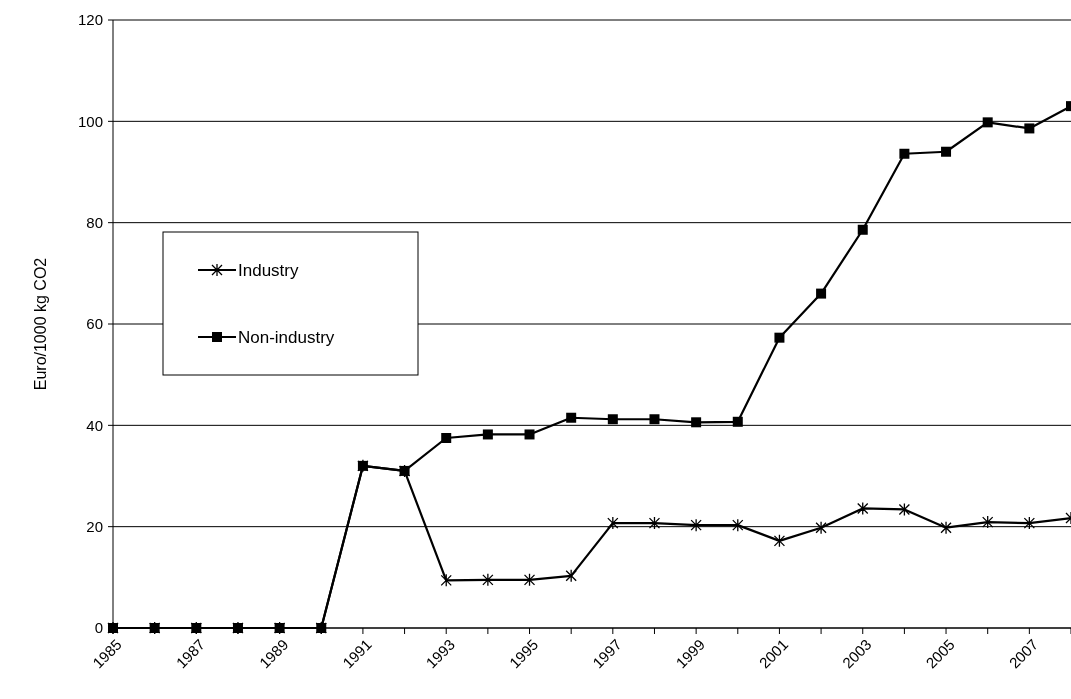  I want to click on y-tick-label: 80, so click(94, 222).